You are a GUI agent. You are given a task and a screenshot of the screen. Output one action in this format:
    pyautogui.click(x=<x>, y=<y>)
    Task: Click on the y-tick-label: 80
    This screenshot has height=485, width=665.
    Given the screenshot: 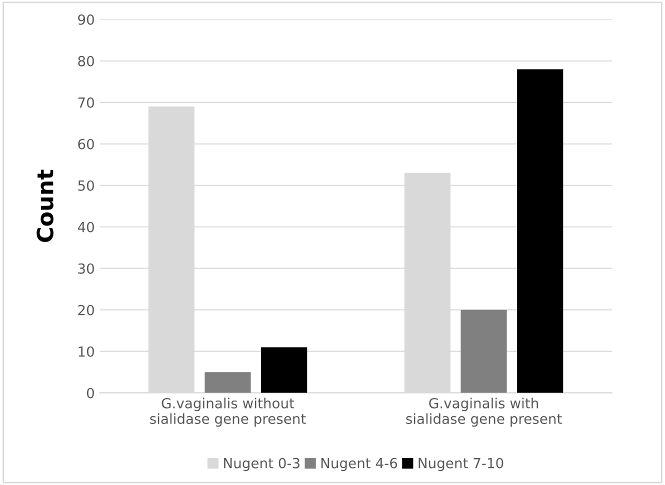 What is the action you would take?
    pyautogui.click(x=86, y=61)
    